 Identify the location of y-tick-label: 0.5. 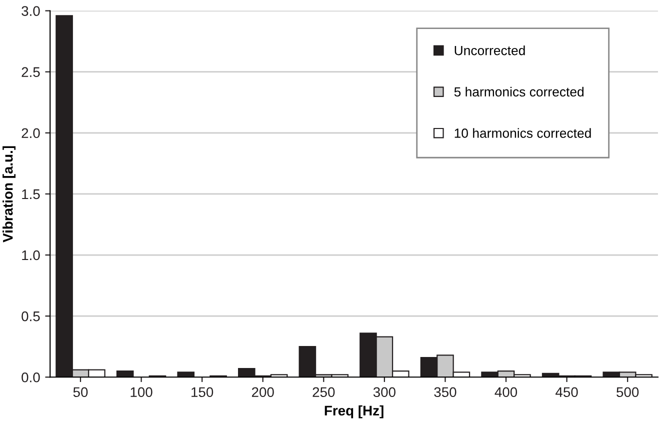
(31, 316).